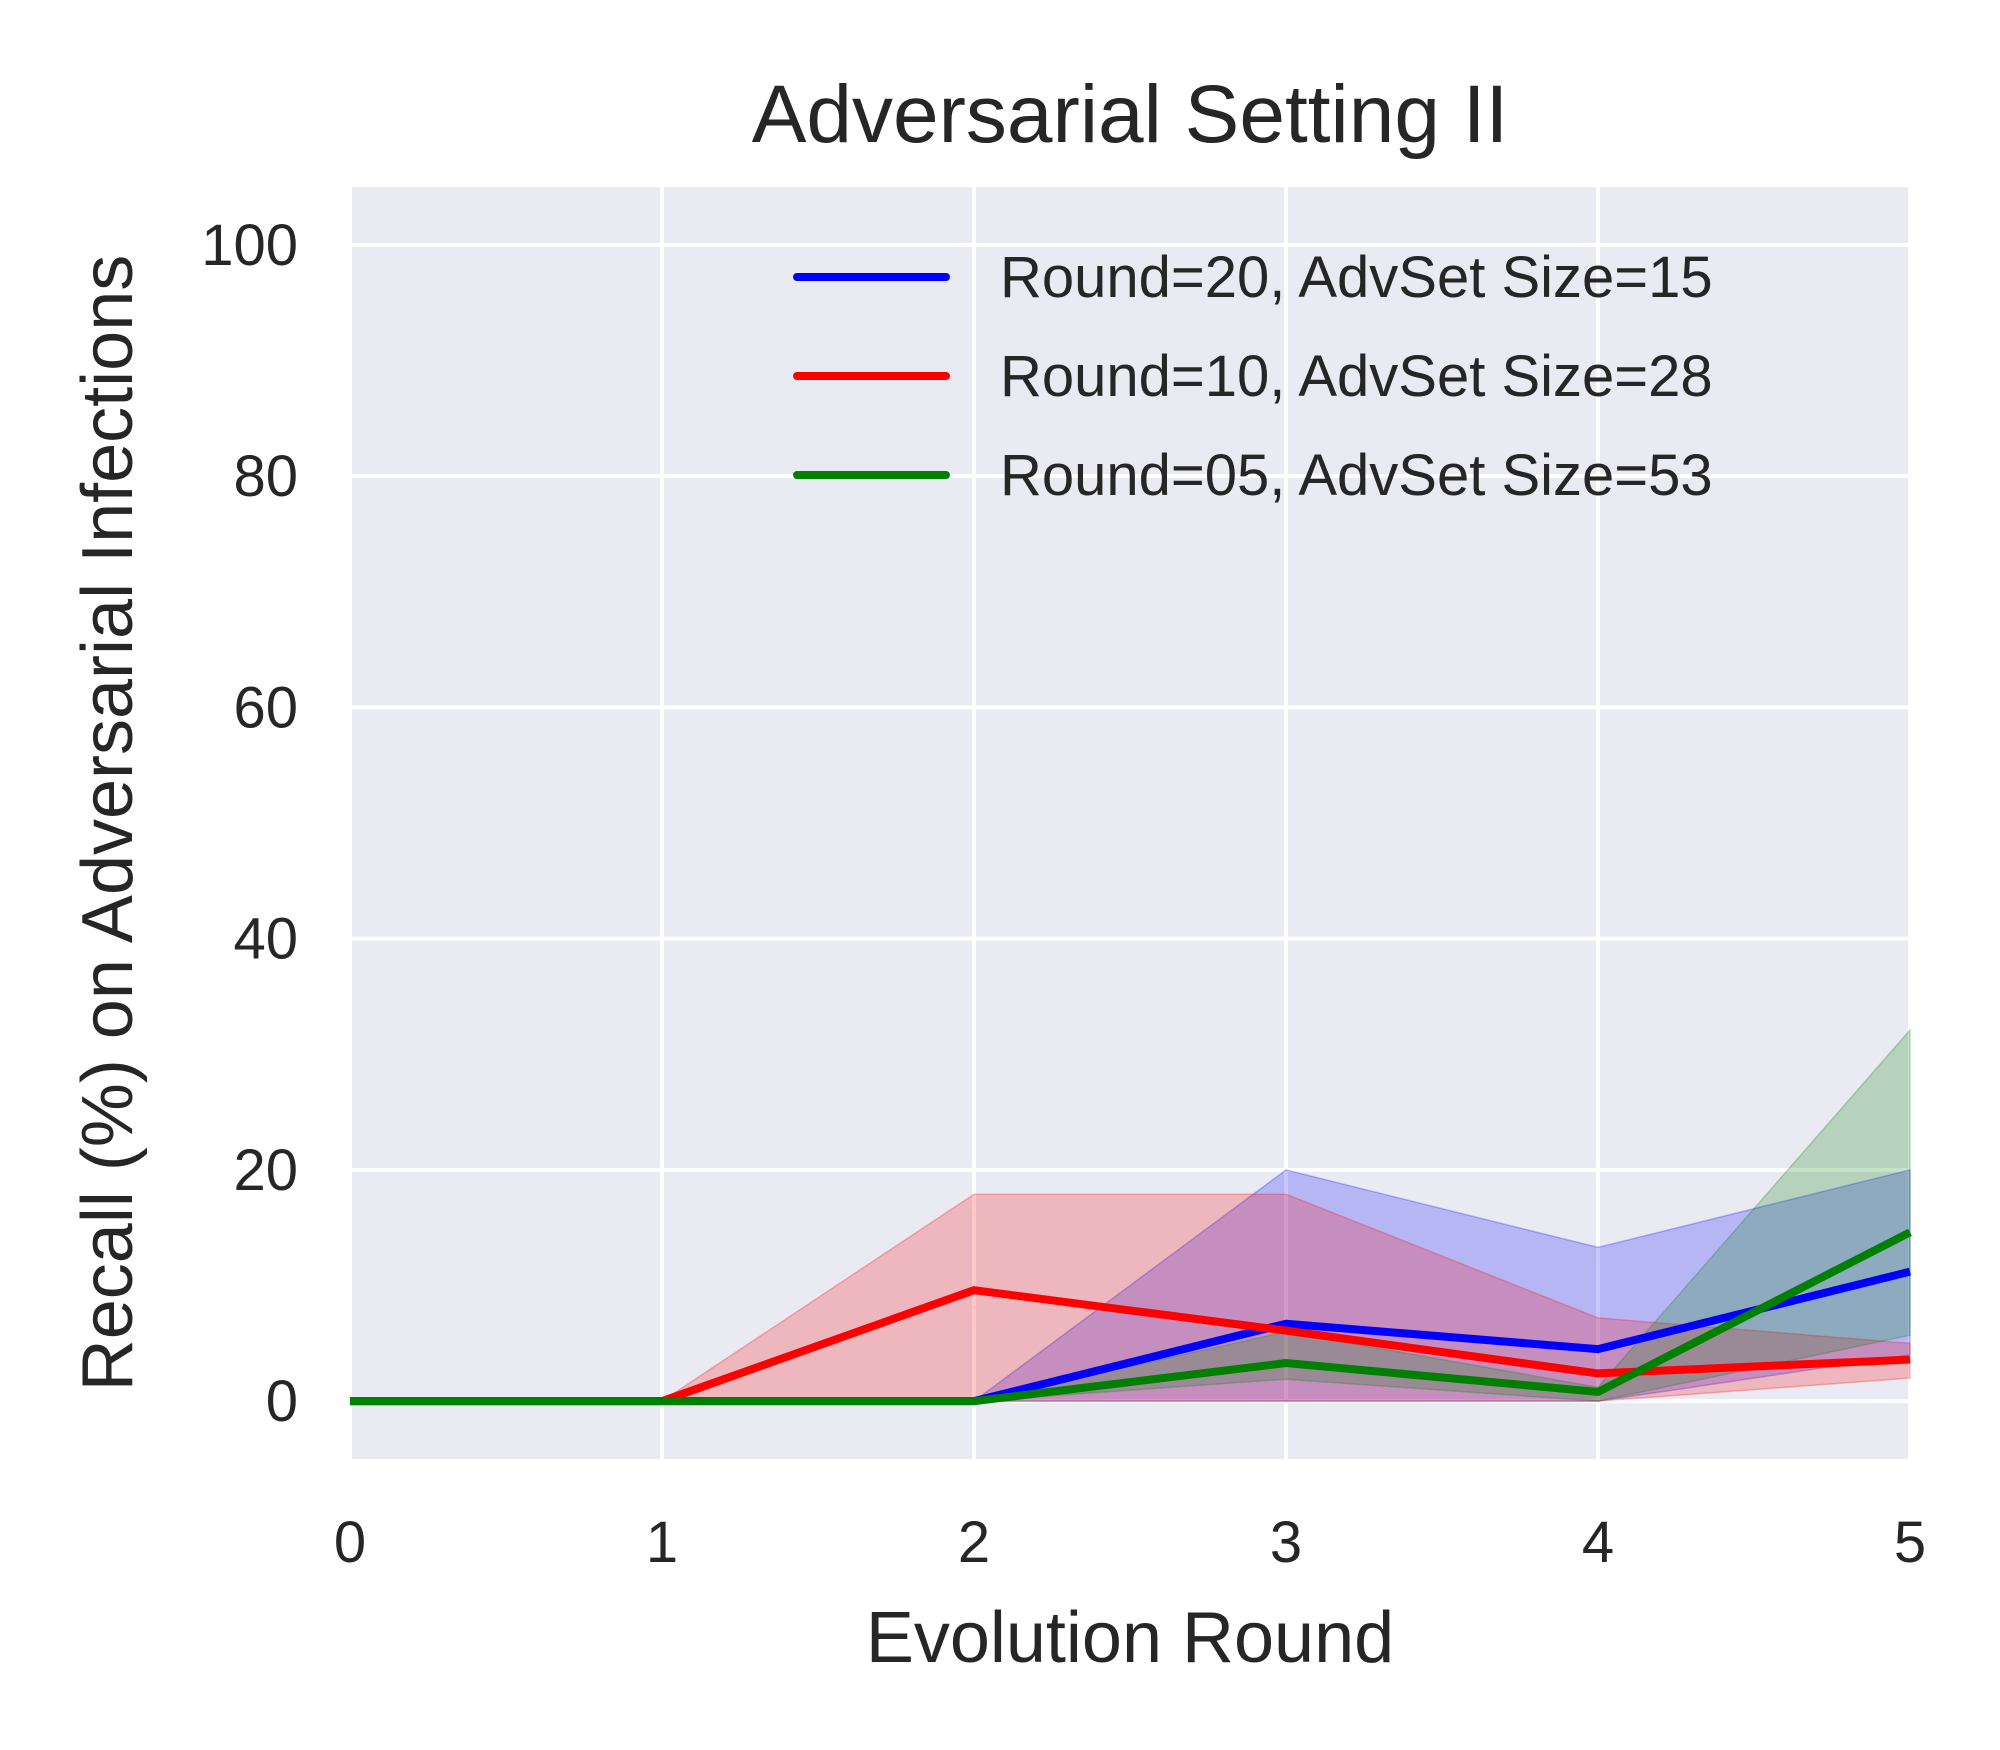  Describe the element at coordinates (1130, 1638) in the screenshot. I see `x-axis-label: Evolution Round` at that location.